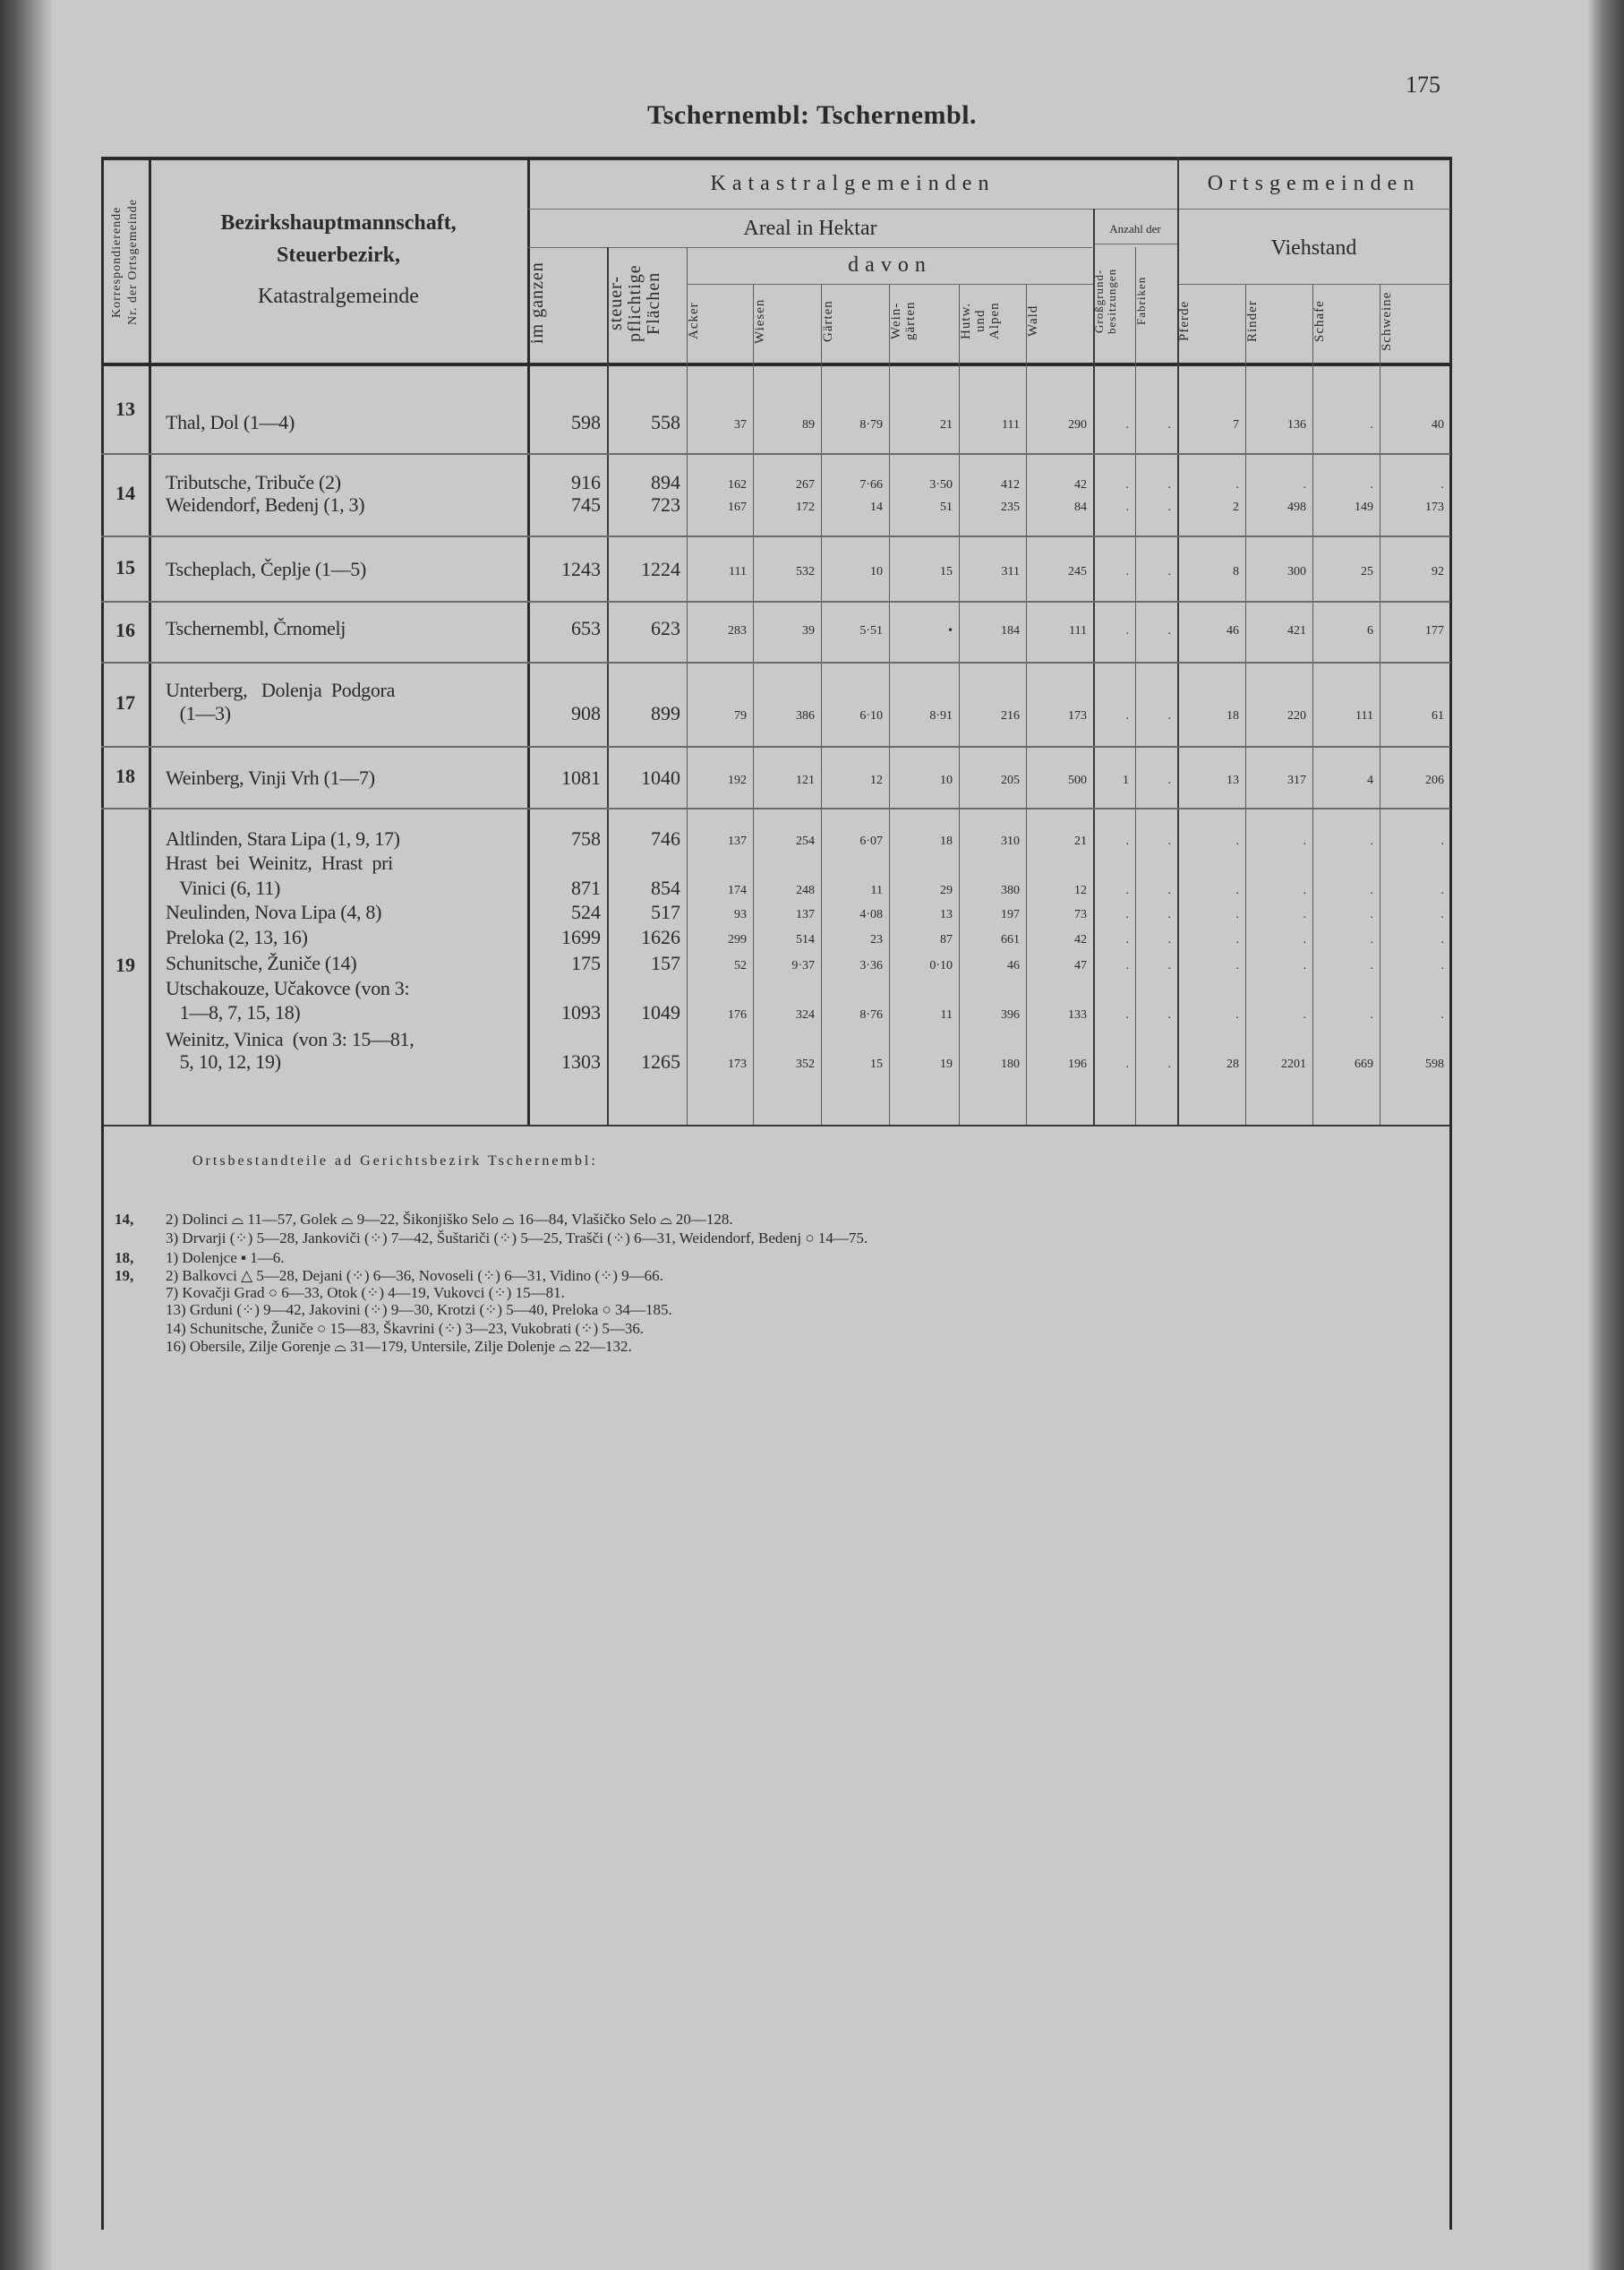 This screenshot has height=2270, width=1624. What do you see at coordinates (660, 937) in the screenshot?
I see `table-cell: 1626` at bounding box center [660, 937].